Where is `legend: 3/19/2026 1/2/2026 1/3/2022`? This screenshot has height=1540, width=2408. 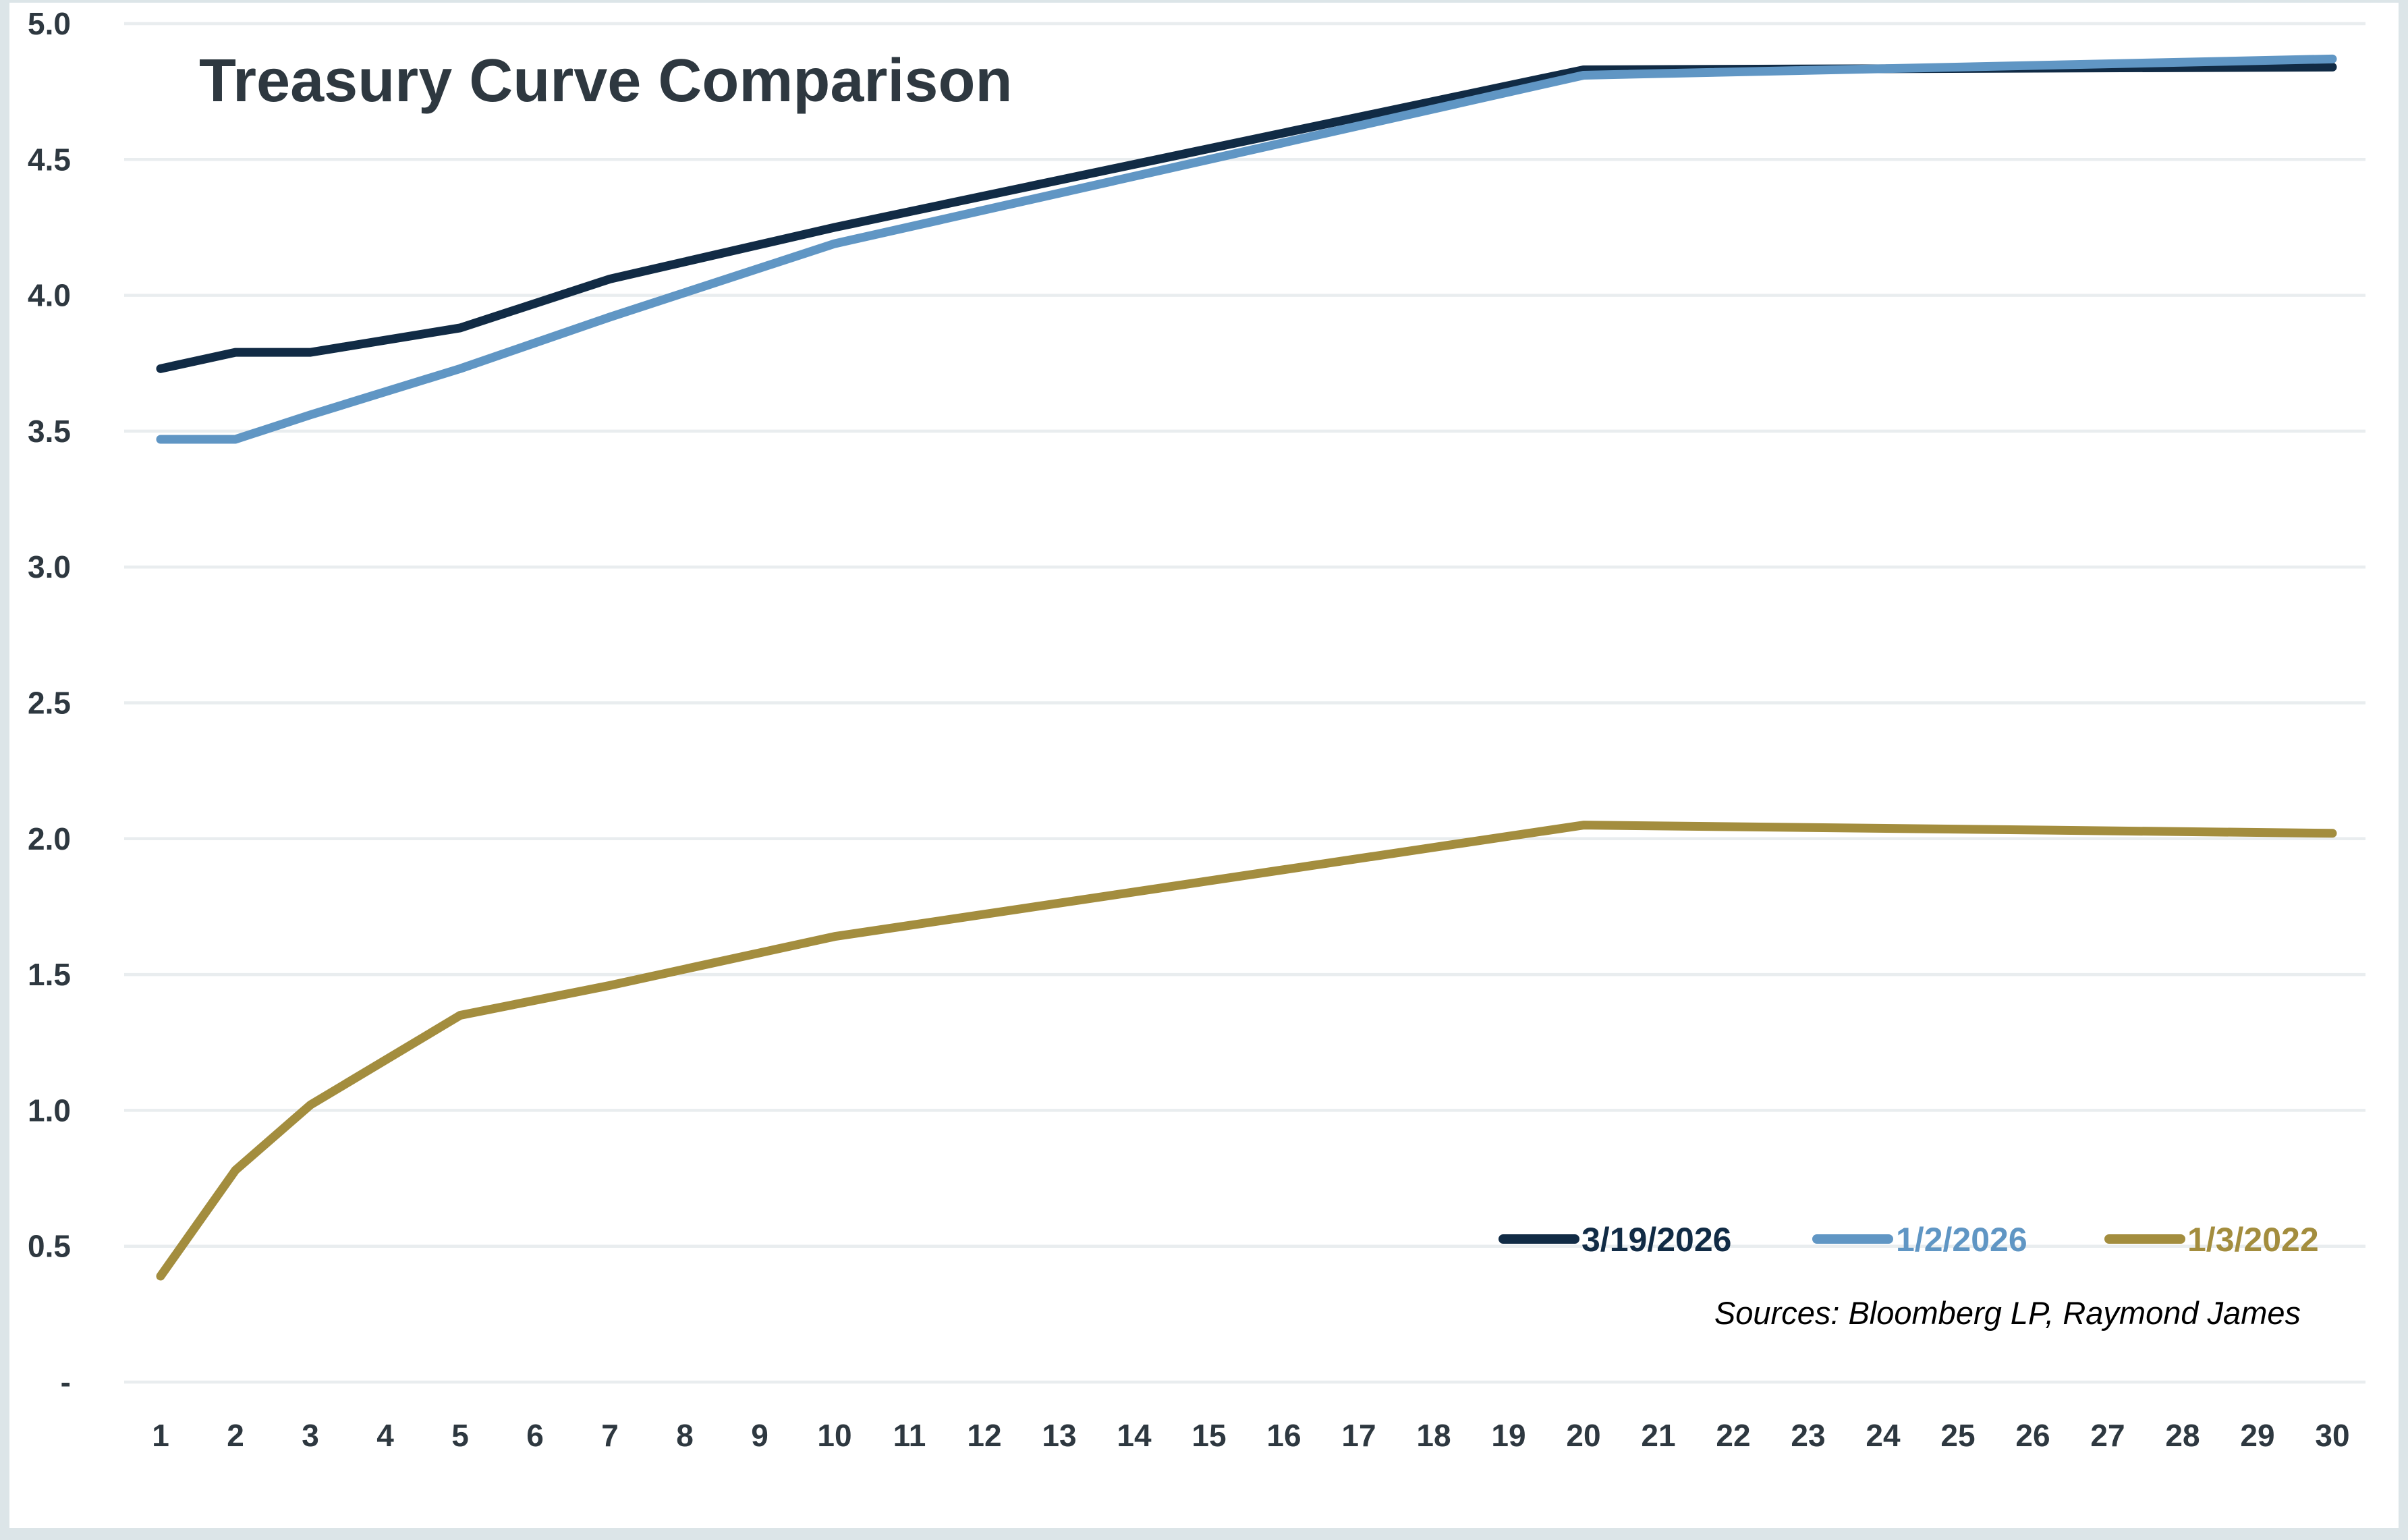 legend: 3/19/2026 1/2/2026 1/3/2022 is located at coordinates (1909, 1240).